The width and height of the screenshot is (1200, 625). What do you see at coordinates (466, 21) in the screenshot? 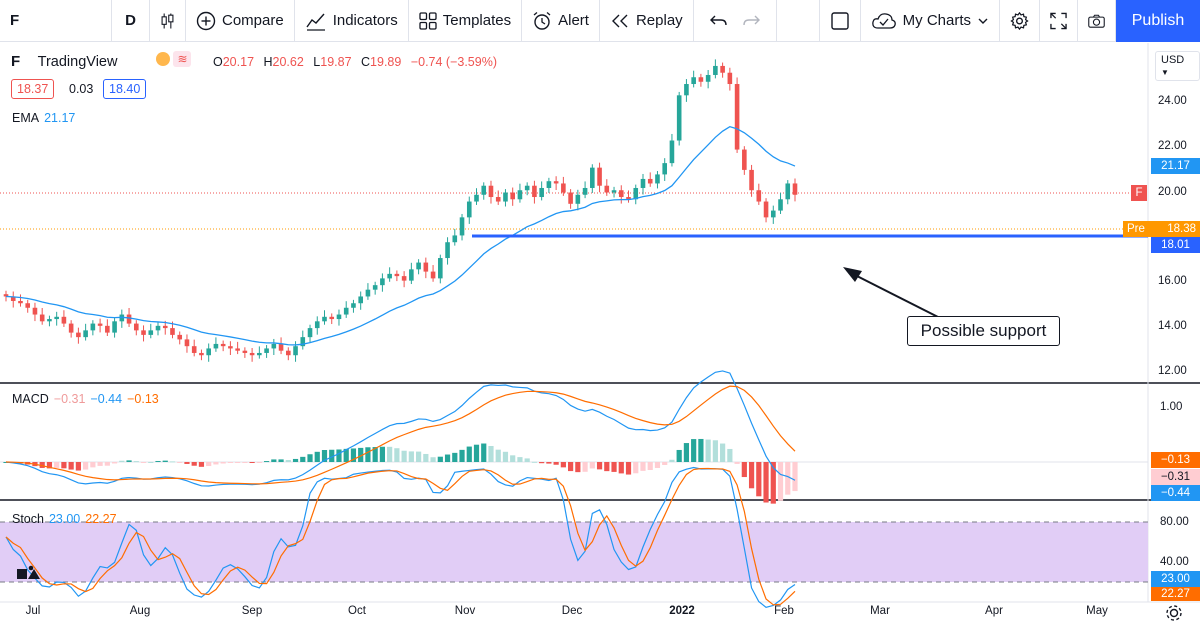
I see `templates-button: Templates` at bounding box center [466, 21].